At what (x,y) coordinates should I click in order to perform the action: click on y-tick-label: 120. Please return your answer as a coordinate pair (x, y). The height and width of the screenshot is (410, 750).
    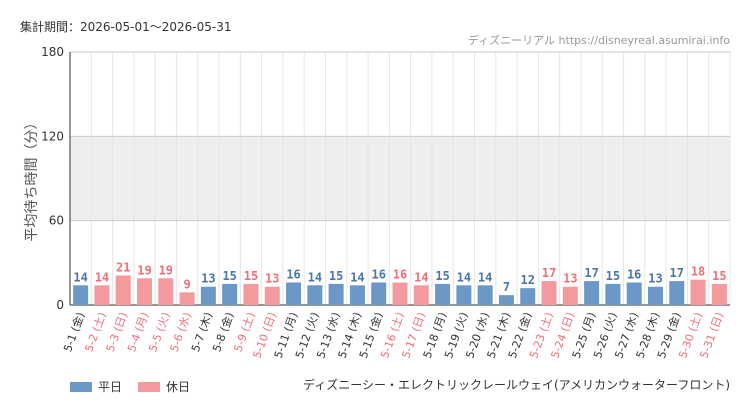
    Looking at the image, I should click on (52, 136).